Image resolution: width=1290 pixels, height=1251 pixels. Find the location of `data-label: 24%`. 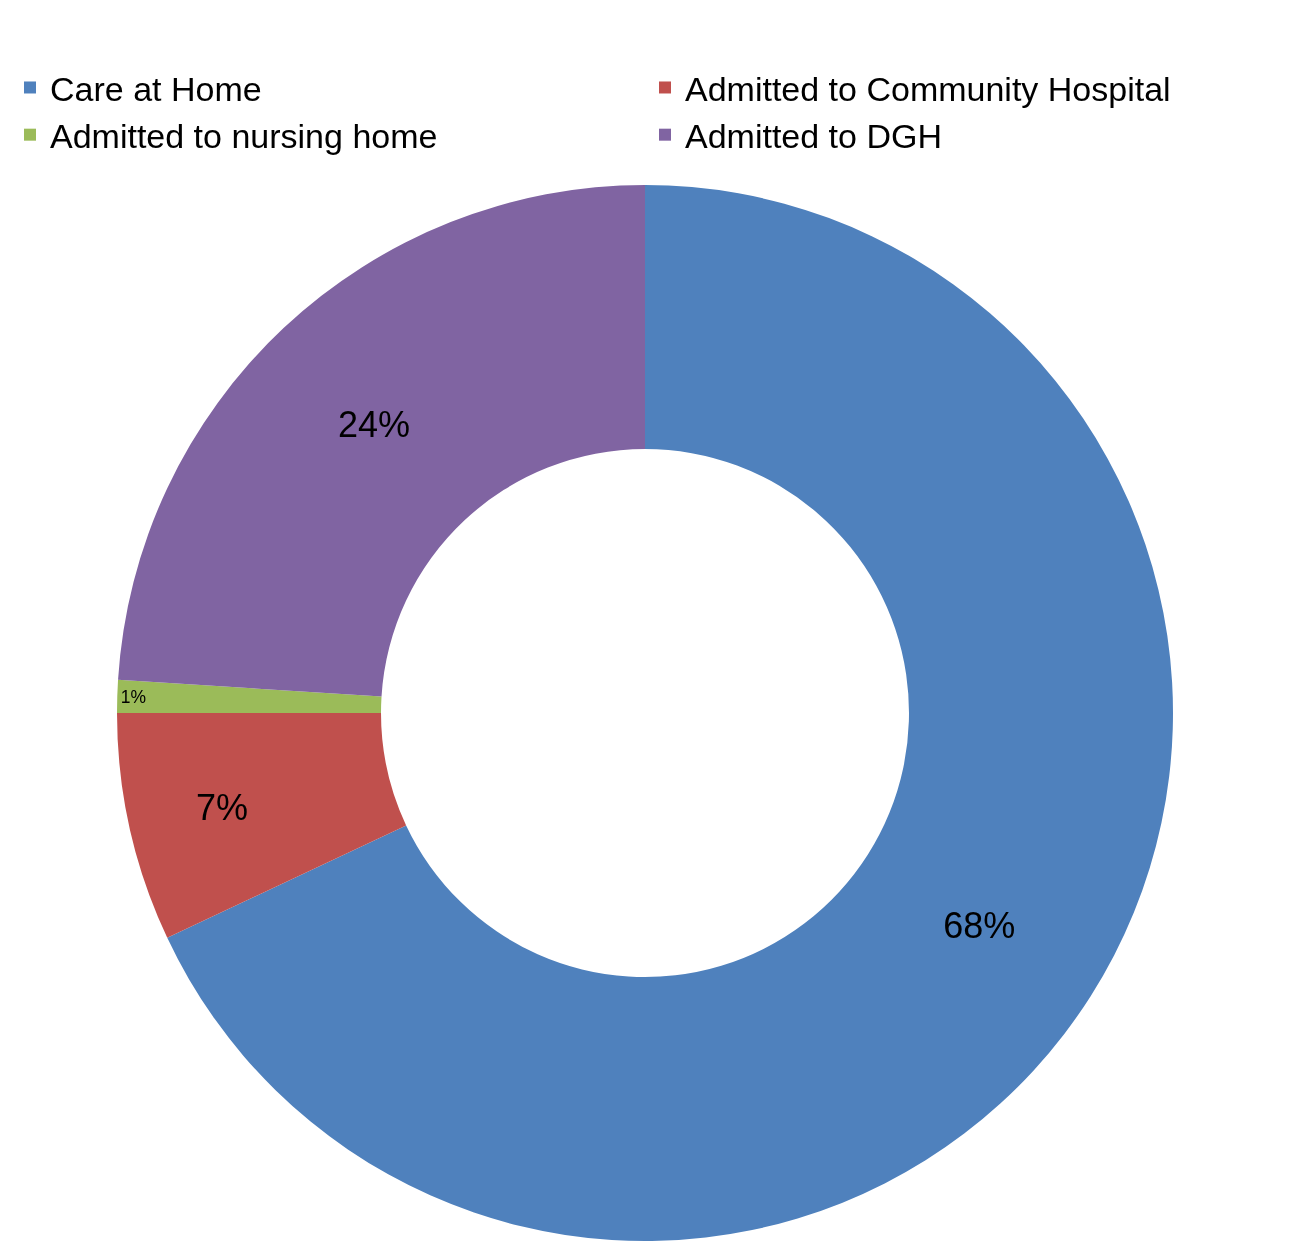

data-label: 24% is located at coordinates (373, 424).